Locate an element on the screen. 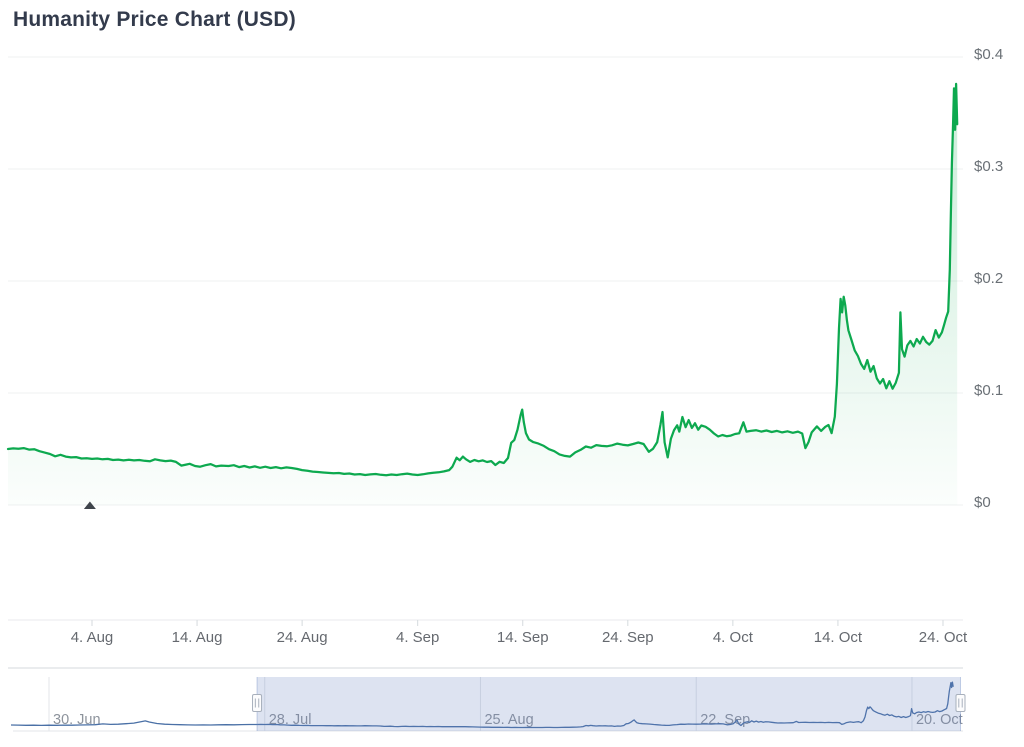 This screenshot has width=1024, height=747. y-axis-label: $0.1 is located at coordinates (988, 390).